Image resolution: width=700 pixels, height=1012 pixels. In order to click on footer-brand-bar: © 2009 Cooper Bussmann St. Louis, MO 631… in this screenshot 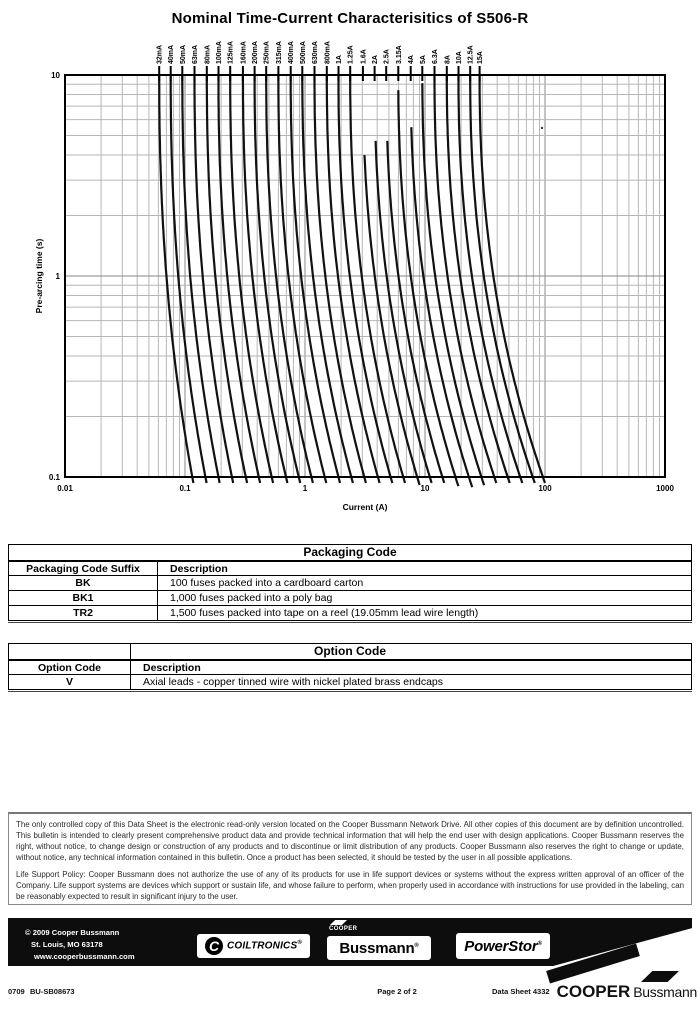, I will do `click(350, 942)`.